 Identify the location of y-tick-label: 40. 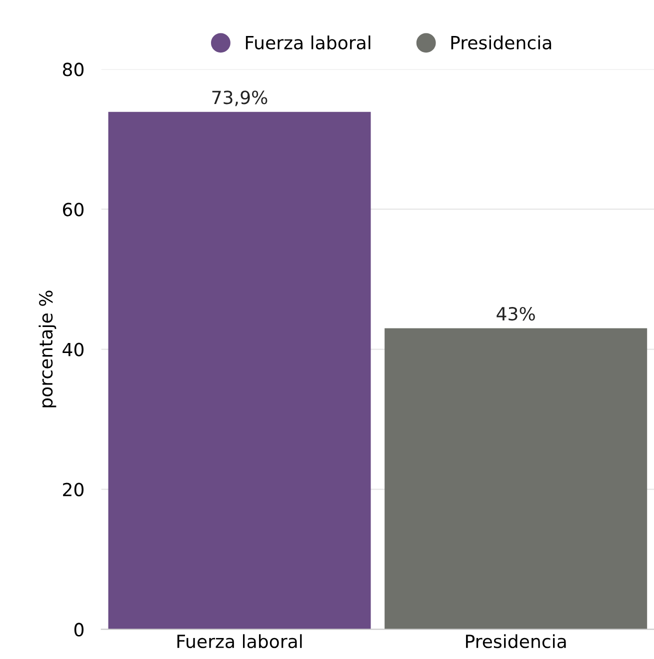
(73, 349).